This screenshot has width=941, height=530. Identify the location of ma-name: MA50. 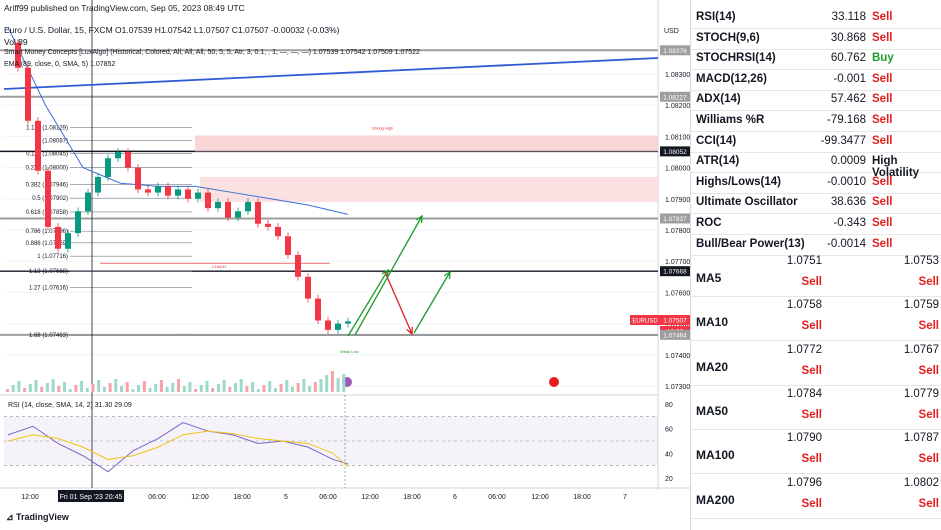
(712, 410).